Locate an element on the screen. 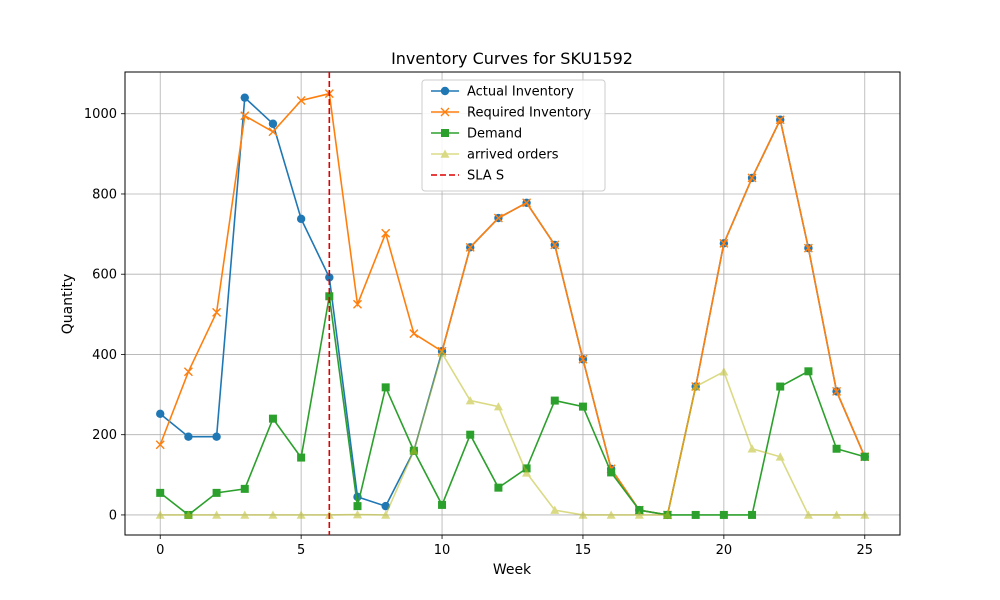 This screenshot has width=1000, height=600. legend-entry-actual-inventory is located at coordinates (445, 91).